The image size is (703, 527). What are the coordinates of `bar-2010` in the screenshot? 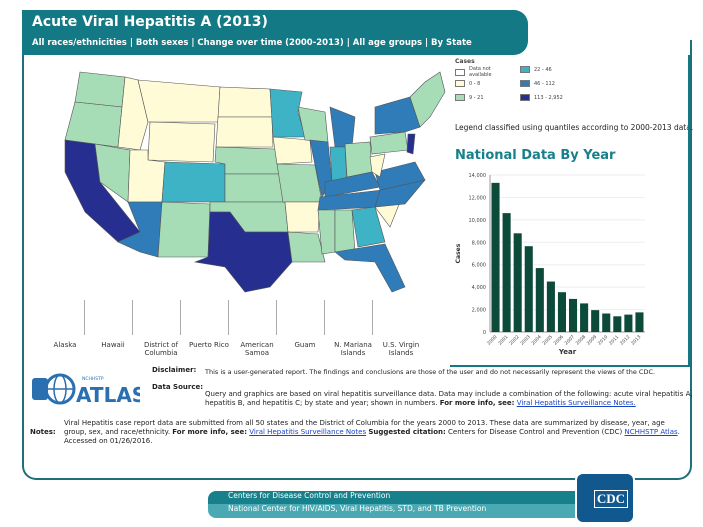 It's located at (606, 322).